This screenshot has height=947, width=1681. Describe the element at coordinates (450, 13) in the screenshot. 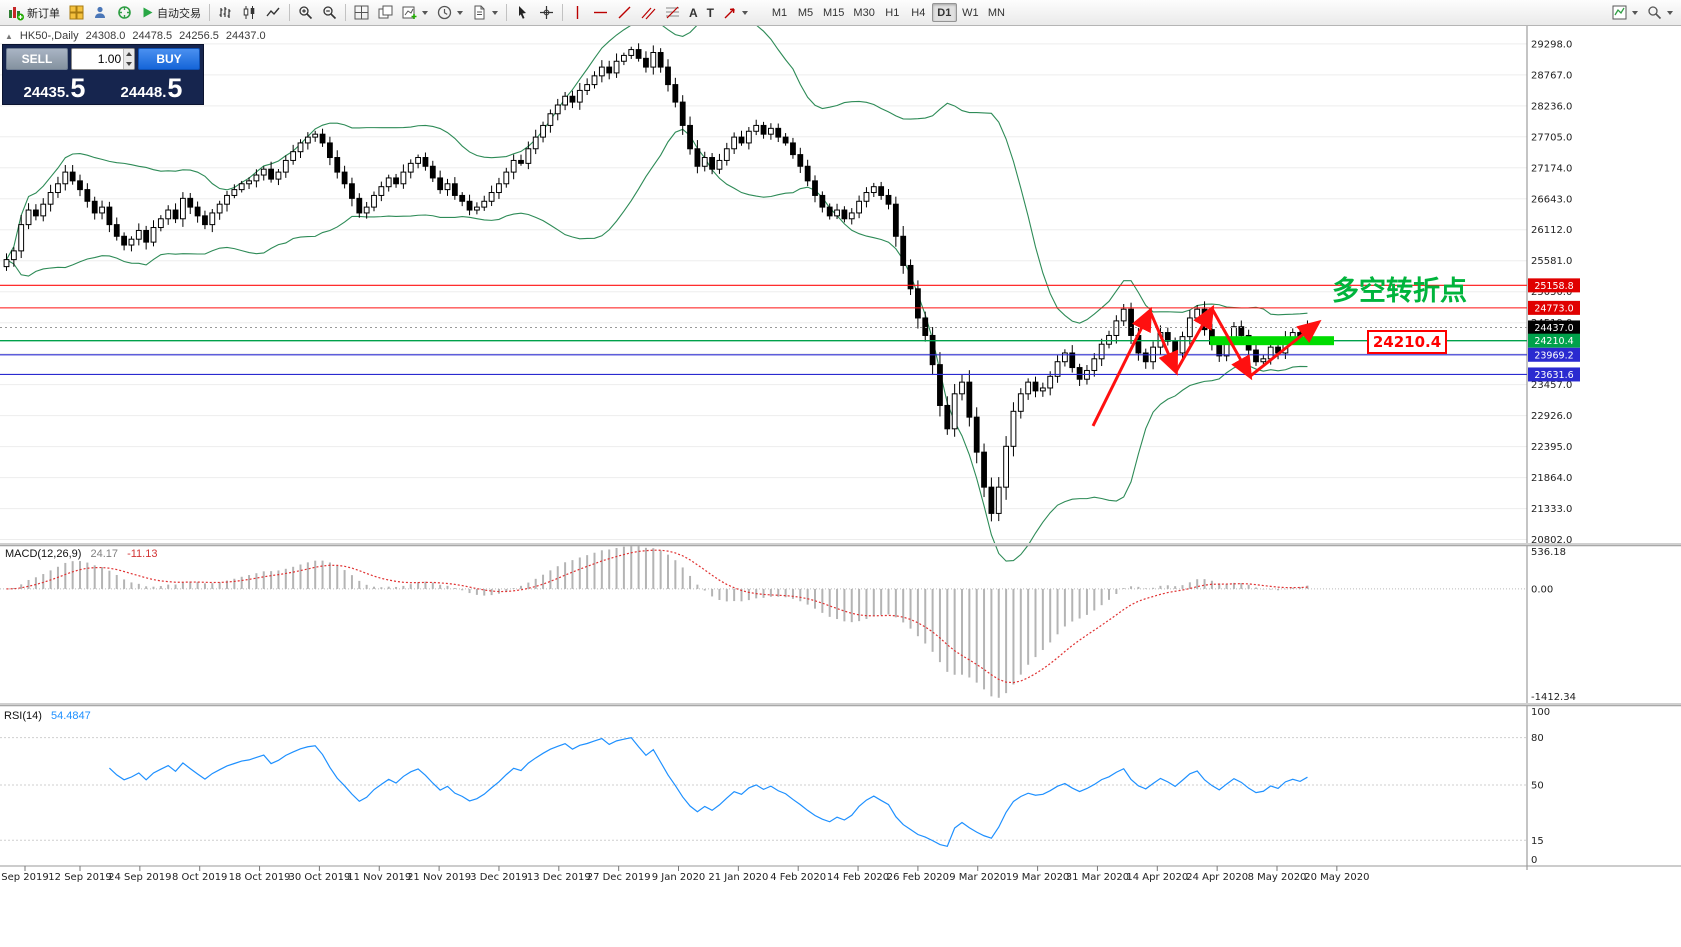

I see `periods-button` at that location.